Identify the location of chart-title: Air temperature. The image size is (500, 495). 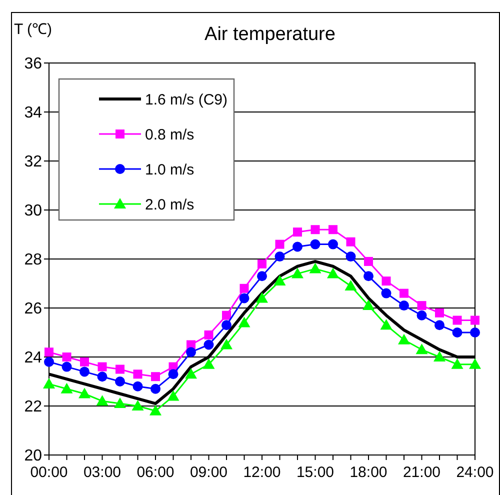
(270, 34).